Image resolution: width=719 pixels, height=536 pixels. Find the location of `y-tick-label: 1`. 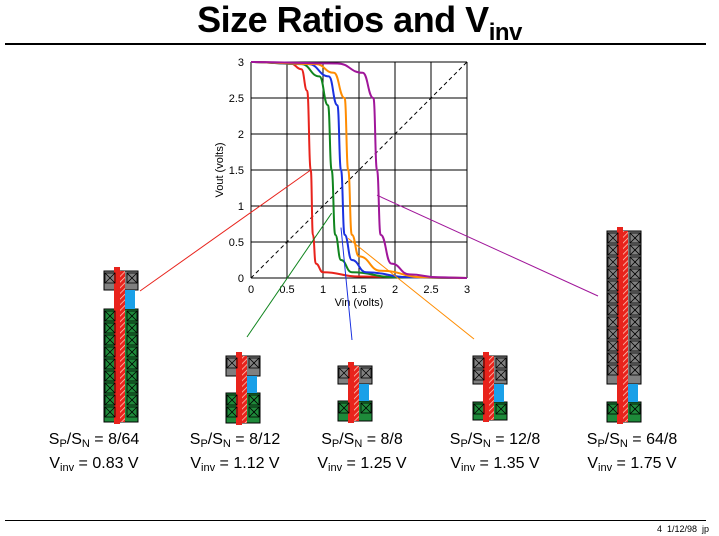

y-tick-label: 1 is located at coordinates (241, 207).